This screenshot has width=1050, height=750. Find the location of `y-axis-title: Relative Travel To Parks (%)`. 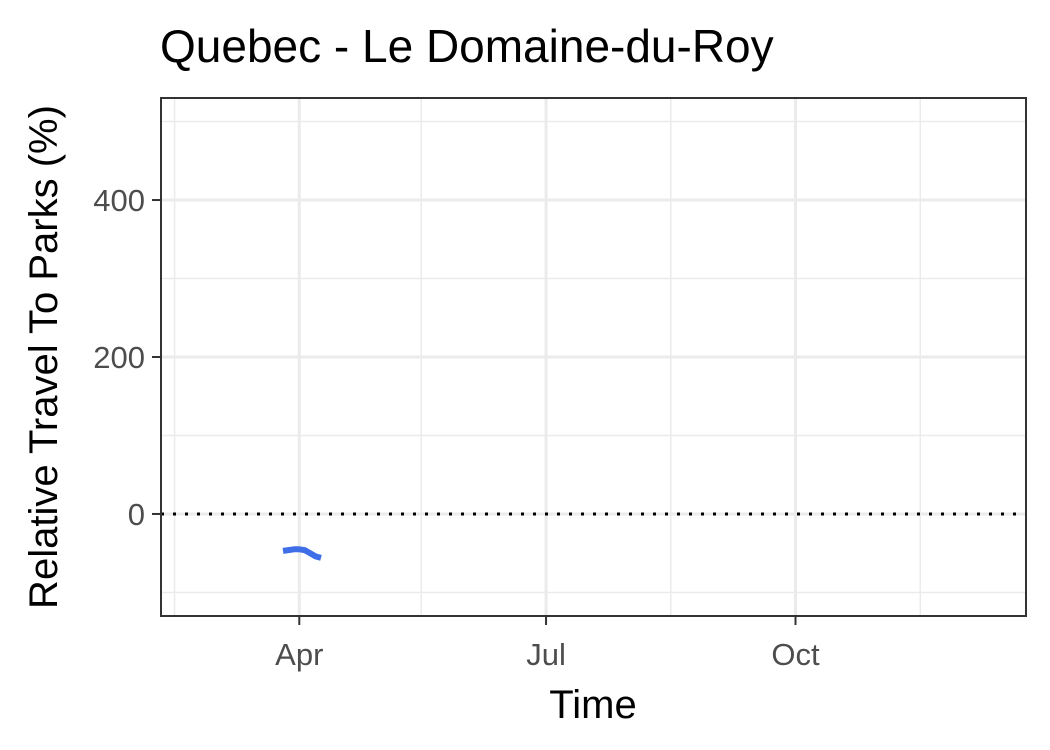

y-axis-title: Relative Travel To Parks (%) is located at coordinates (44, 357).